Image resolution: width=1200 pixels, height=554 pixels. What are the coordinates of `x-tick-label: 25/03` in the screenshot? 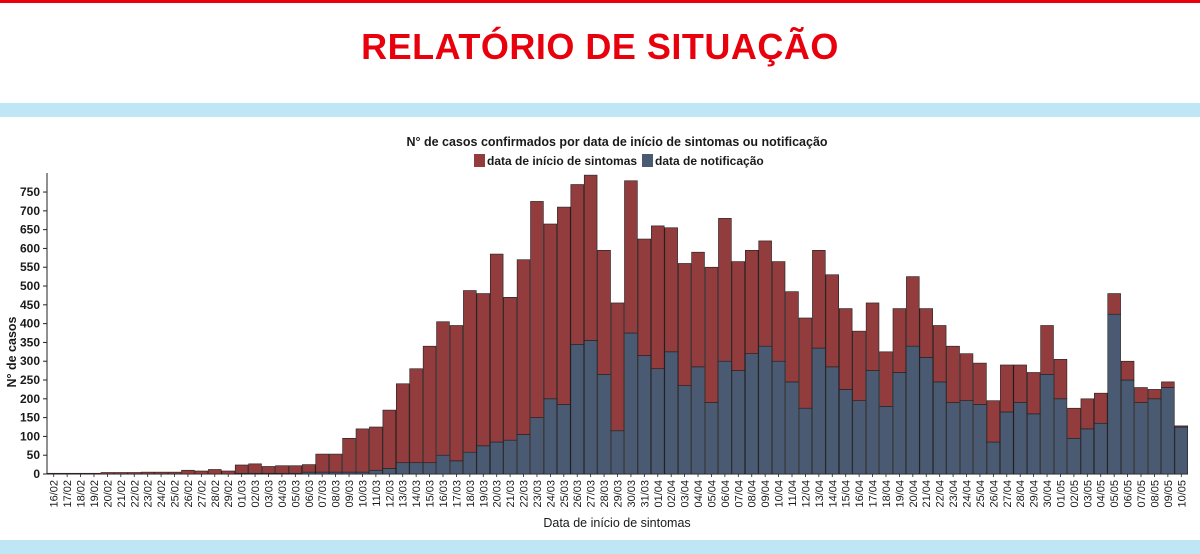 It's located at (565, 494).